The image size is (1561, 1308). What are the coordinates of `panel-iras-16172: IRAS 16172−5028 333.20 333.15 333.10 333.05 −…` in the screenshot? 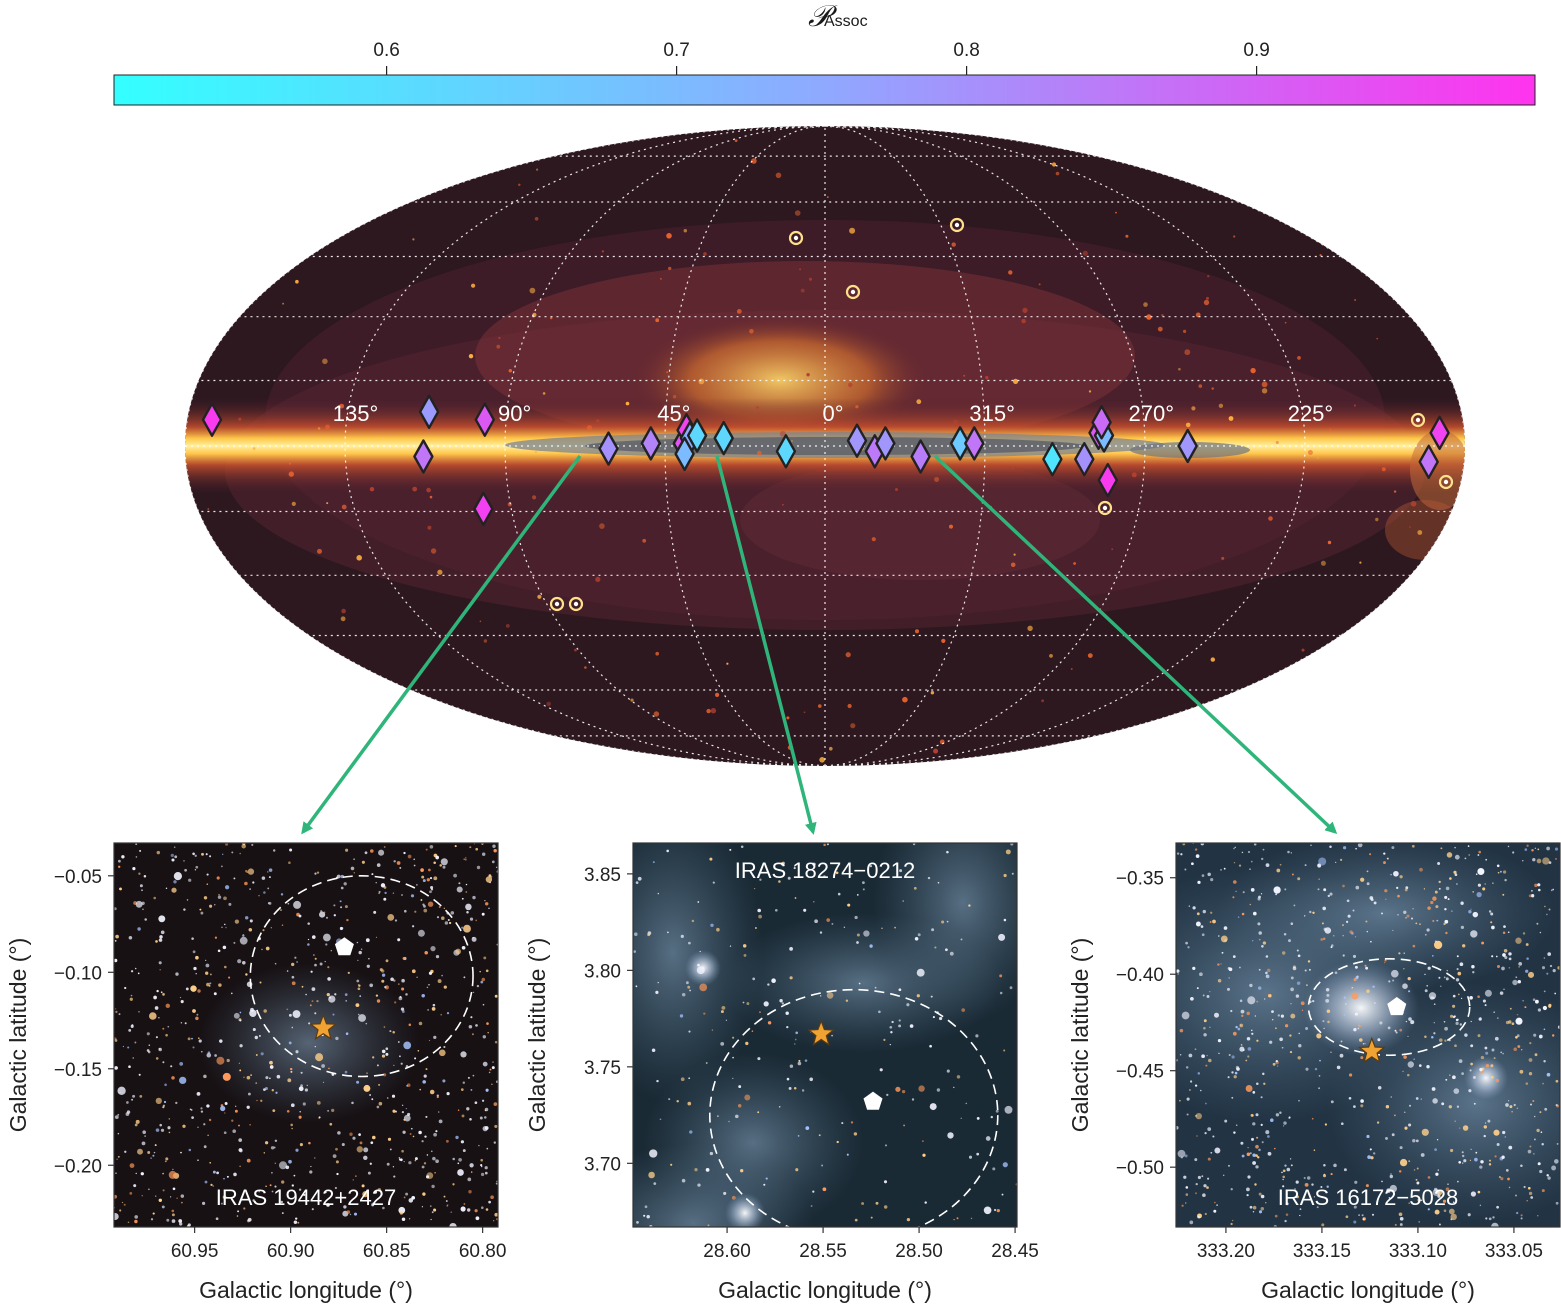 It's located at (1314, 1072).